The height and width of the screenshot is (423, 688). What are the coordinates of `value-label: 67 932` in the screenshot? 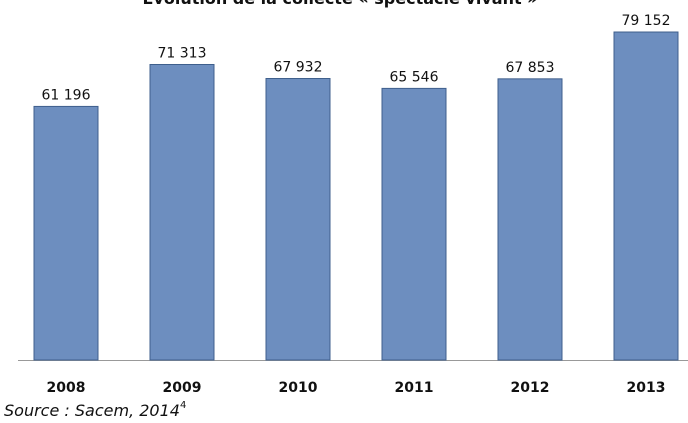 It's located at (298, 68).